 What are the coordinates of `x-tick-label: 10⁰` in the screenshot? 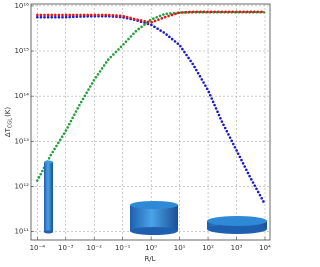 It's located at (151, 248).